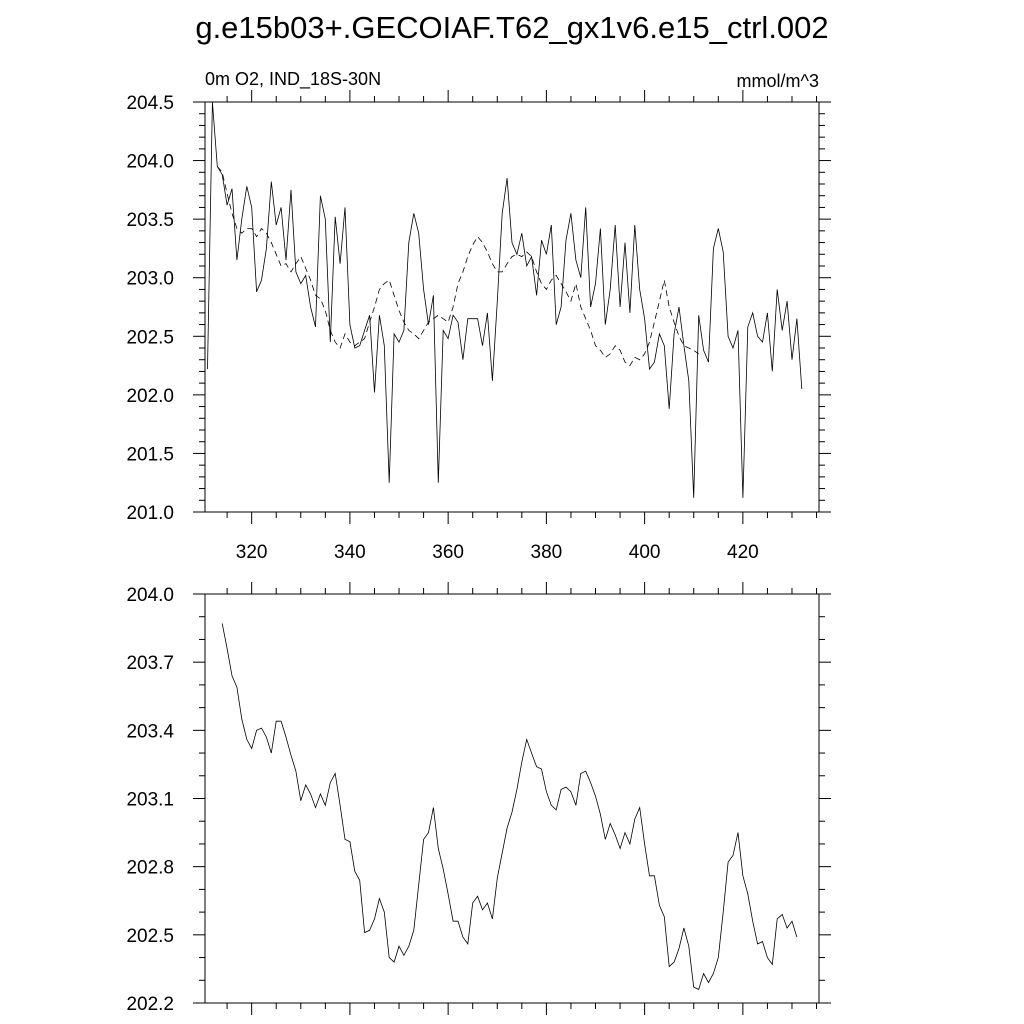 Image resolution: width=1024 pixels, height=1024 pixels. What do you see at coordinates (150, 868) in the screenshot?
I see `y-tick-label: 202.8` at bounding box center [150, 868].